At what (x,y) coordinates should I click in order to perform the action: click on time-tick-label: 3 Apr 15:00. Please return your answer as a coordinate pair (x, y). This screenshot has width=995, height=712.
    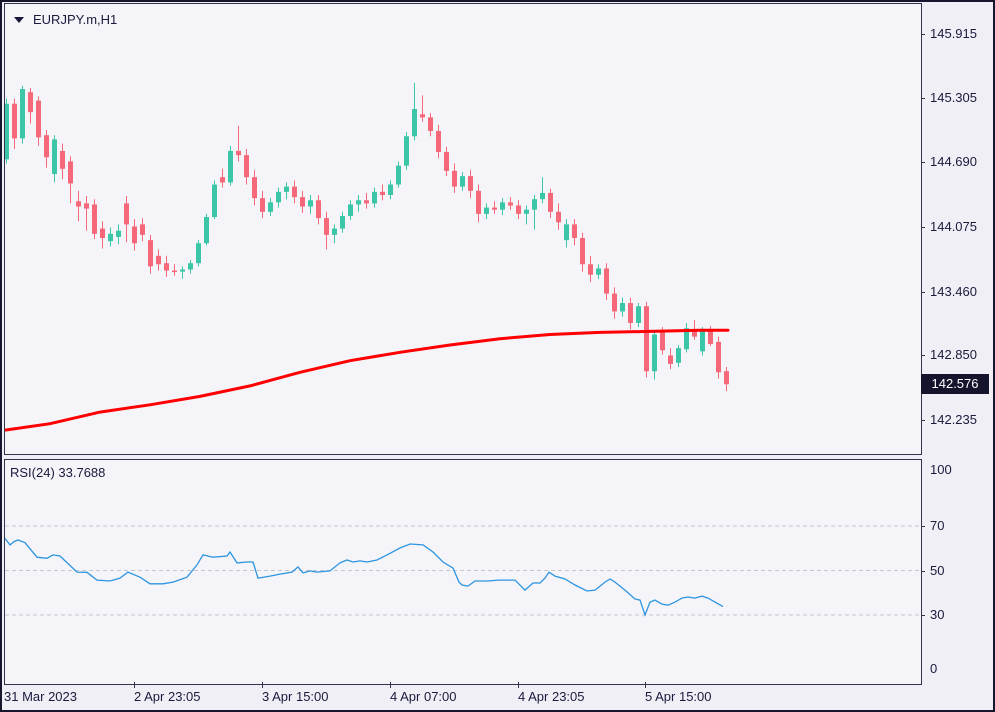
    Looking at the image, I should click on (295, 696).